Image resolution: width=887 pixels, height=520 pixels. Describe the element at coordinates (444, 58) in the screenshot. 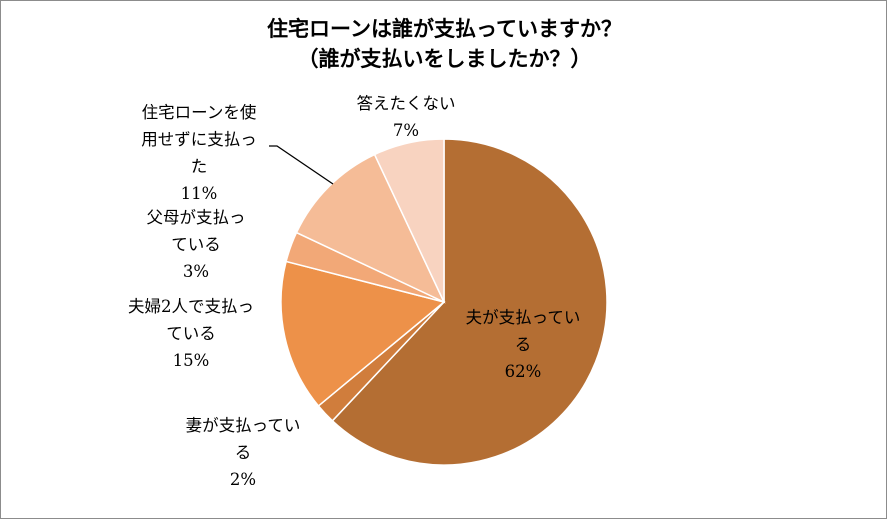

I see `chart-subtitle: （誰が支払いをしましたか？）` at that location.